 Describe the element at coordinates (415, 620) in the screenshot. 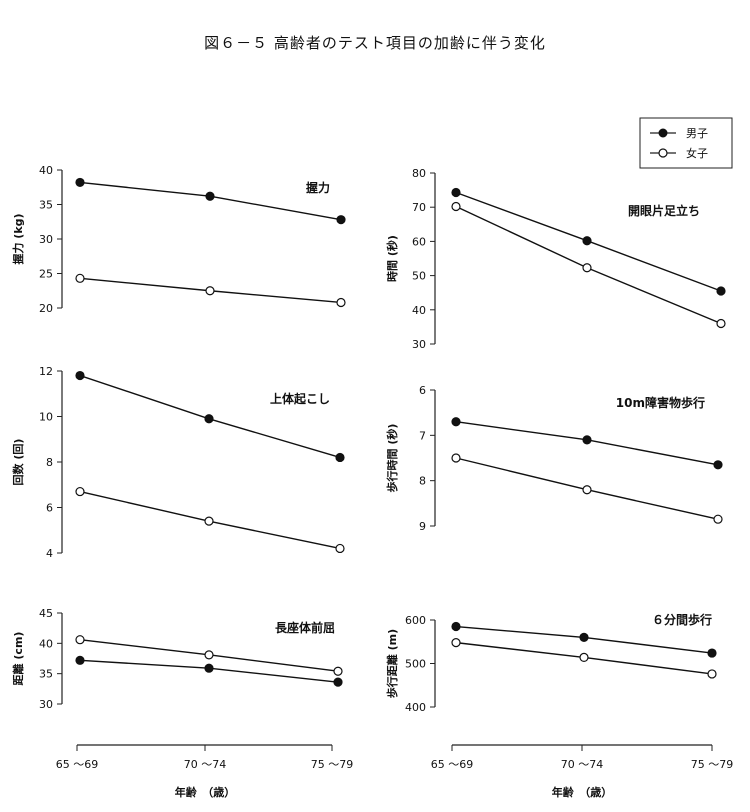

I see `y-tick-label-six-minute-walk-2: 600` at that location.